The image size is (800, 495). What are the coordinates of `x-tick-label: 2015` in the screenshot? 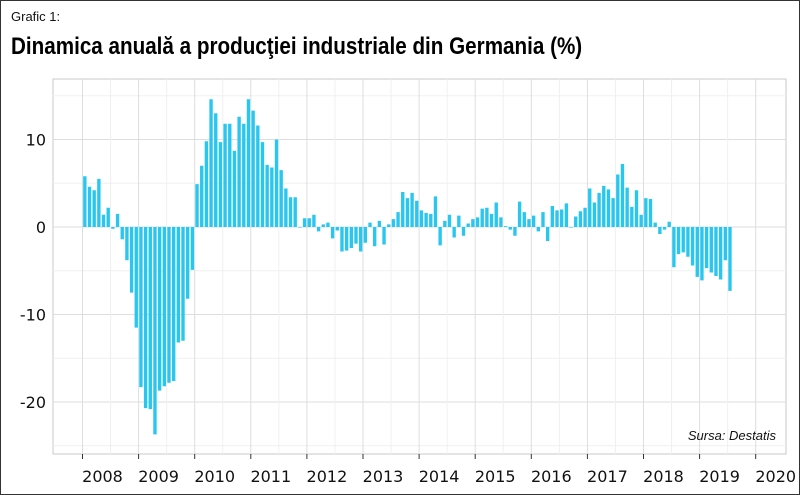 It's located at (495, 476).